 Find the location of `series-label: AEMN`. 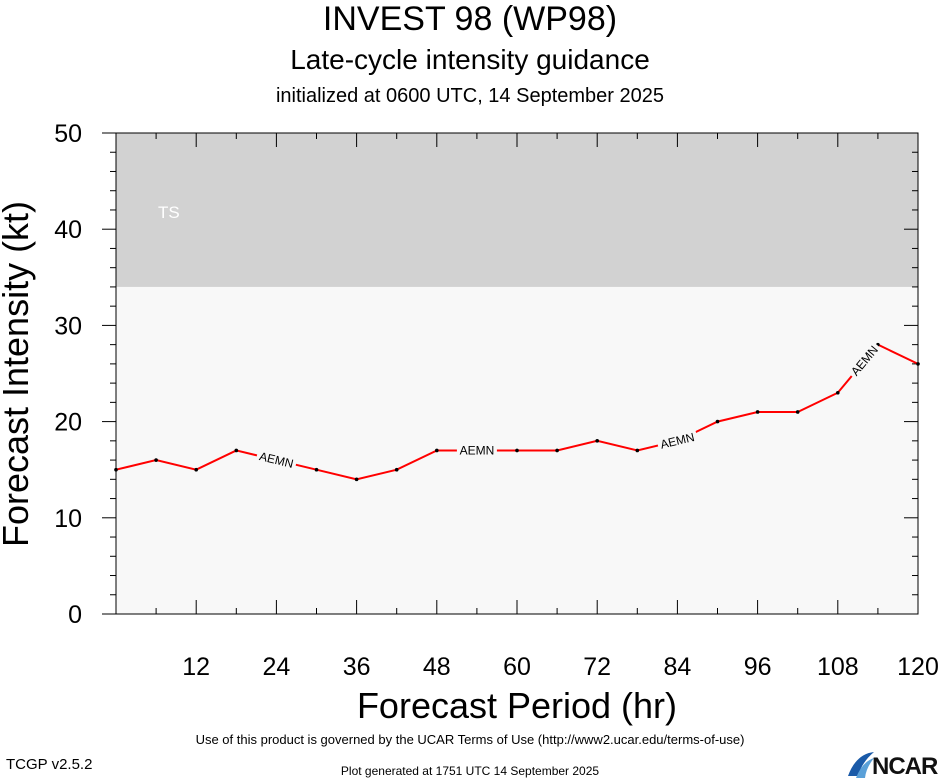

series-label: AEMN is located at coordinates (477, 450).